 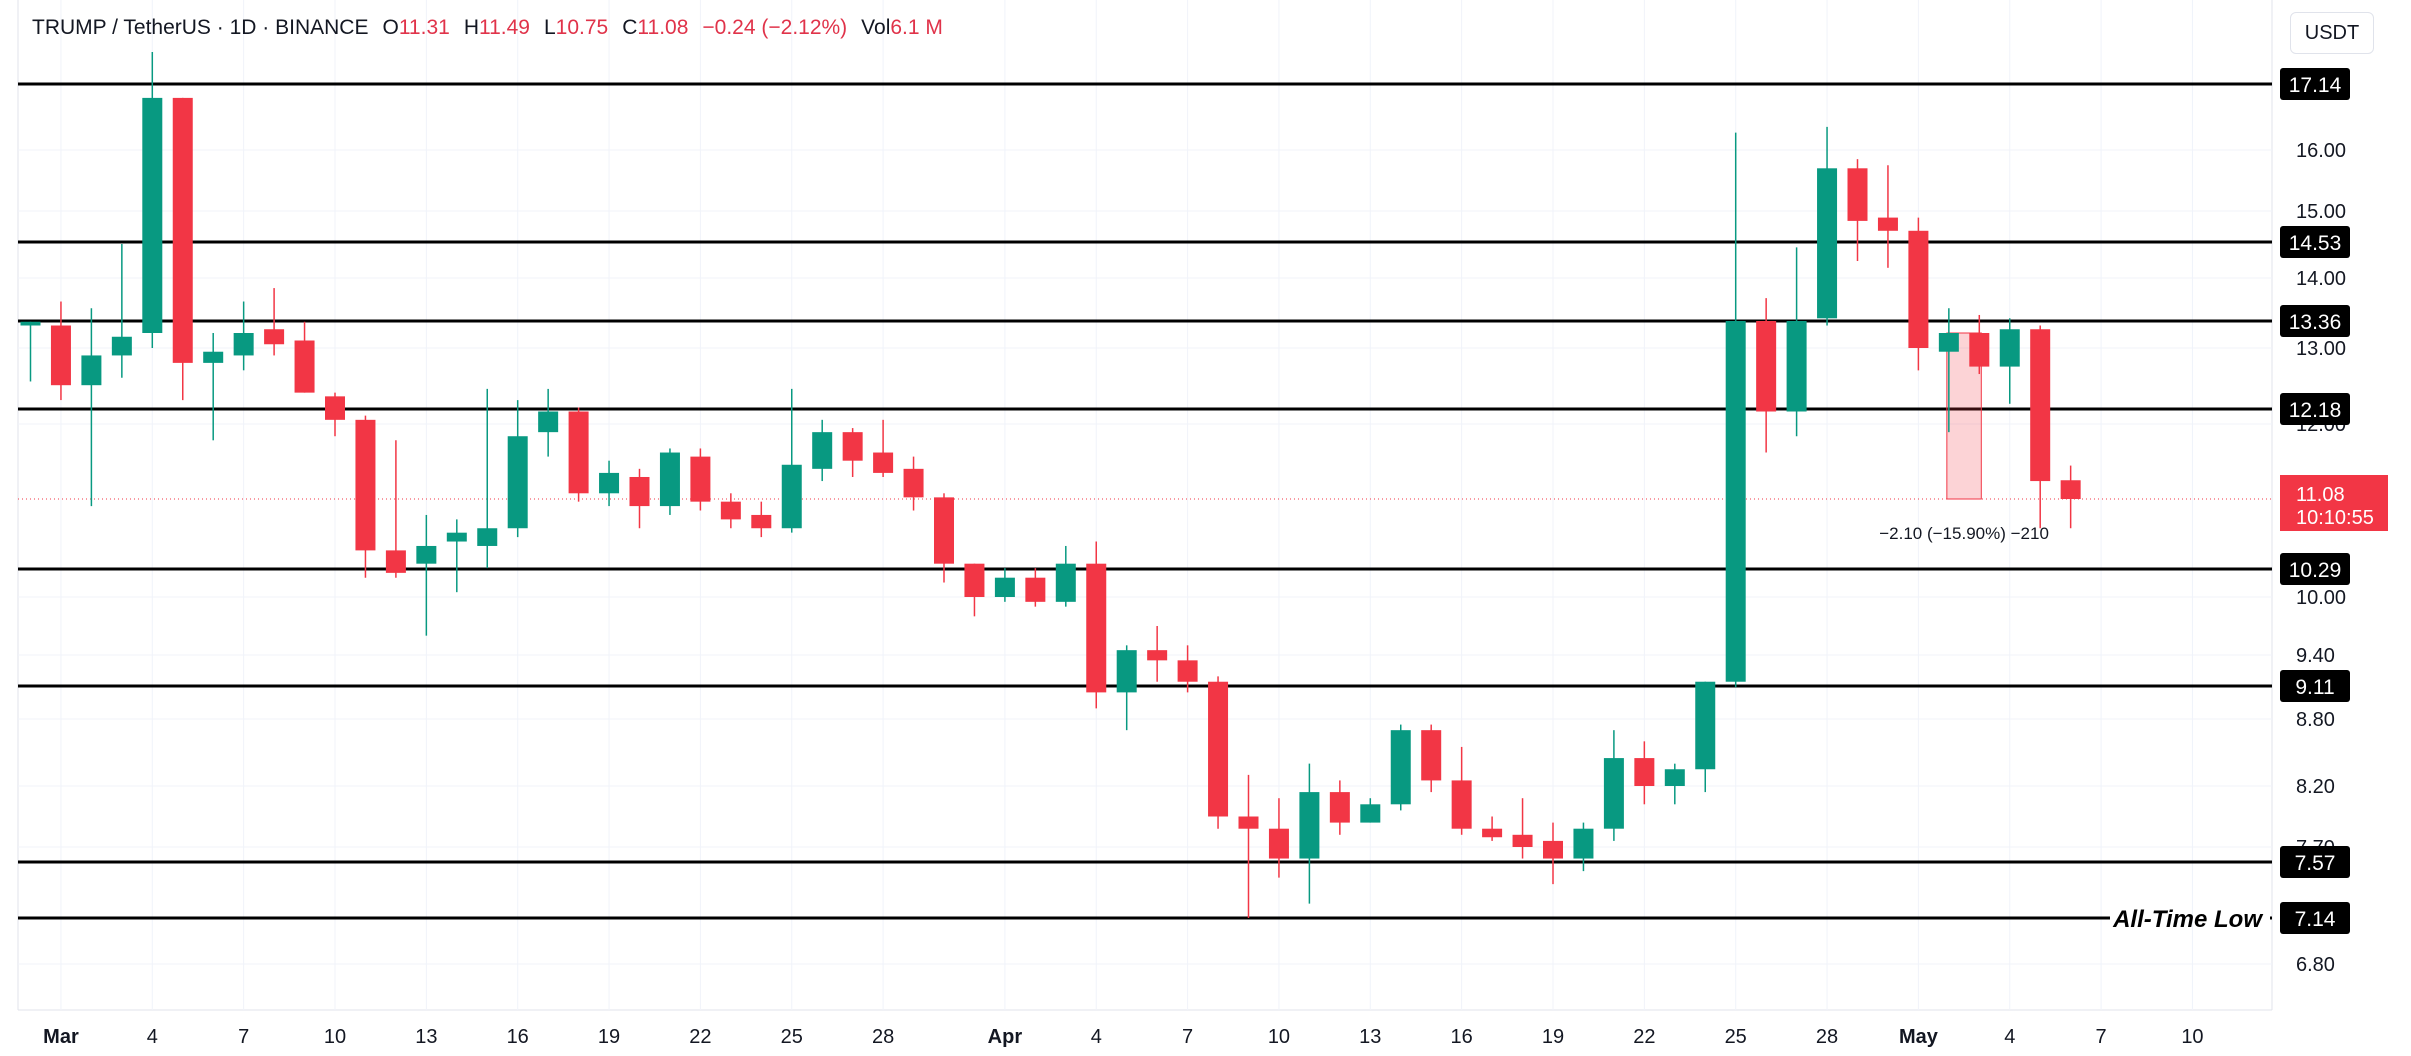 What do you see at coordinates (2320, 495) in the screenshot?
I see `last-price-label: 11.08` at bounding box center [2320, 495].